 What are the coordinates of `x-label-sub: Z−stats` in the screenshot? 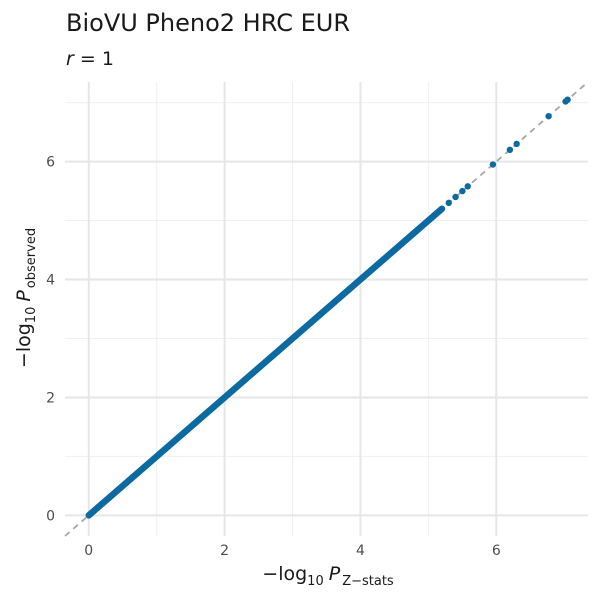 It's located at (368, 581).